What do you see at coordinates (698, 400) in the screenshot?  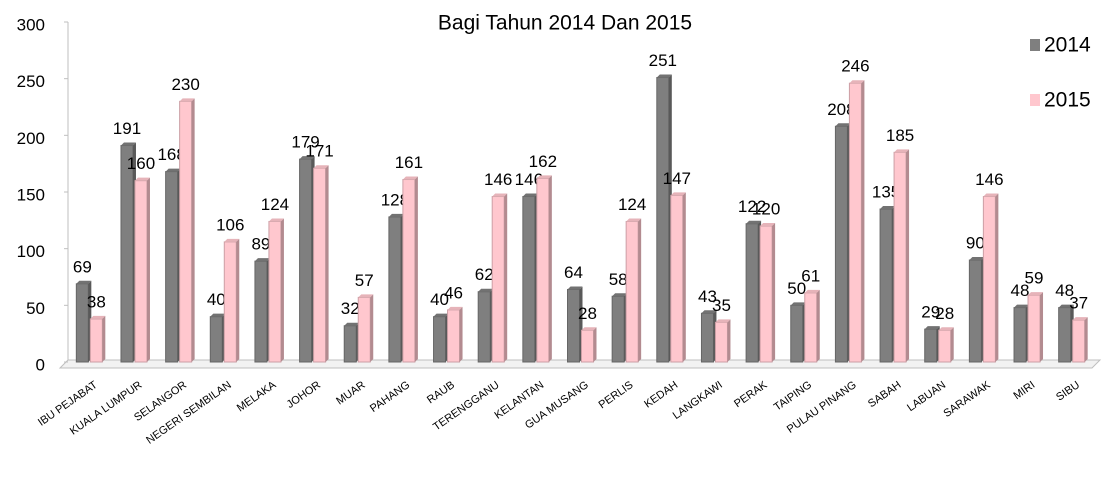 I see `x-tick-label: LANGKAWI` at bounding box center [698, 400].